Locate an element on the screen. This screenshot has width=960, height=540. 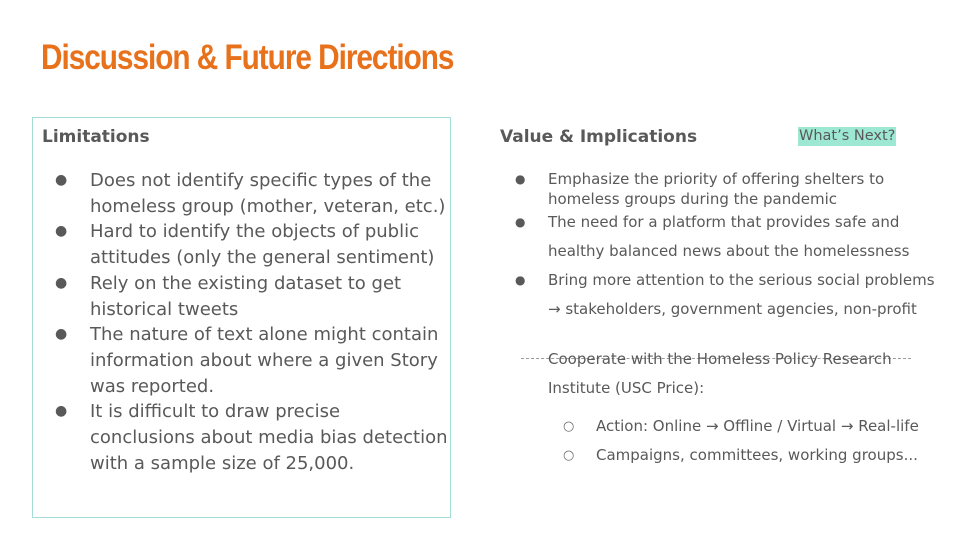
dashed-divider is located at coordinates (716, 358).